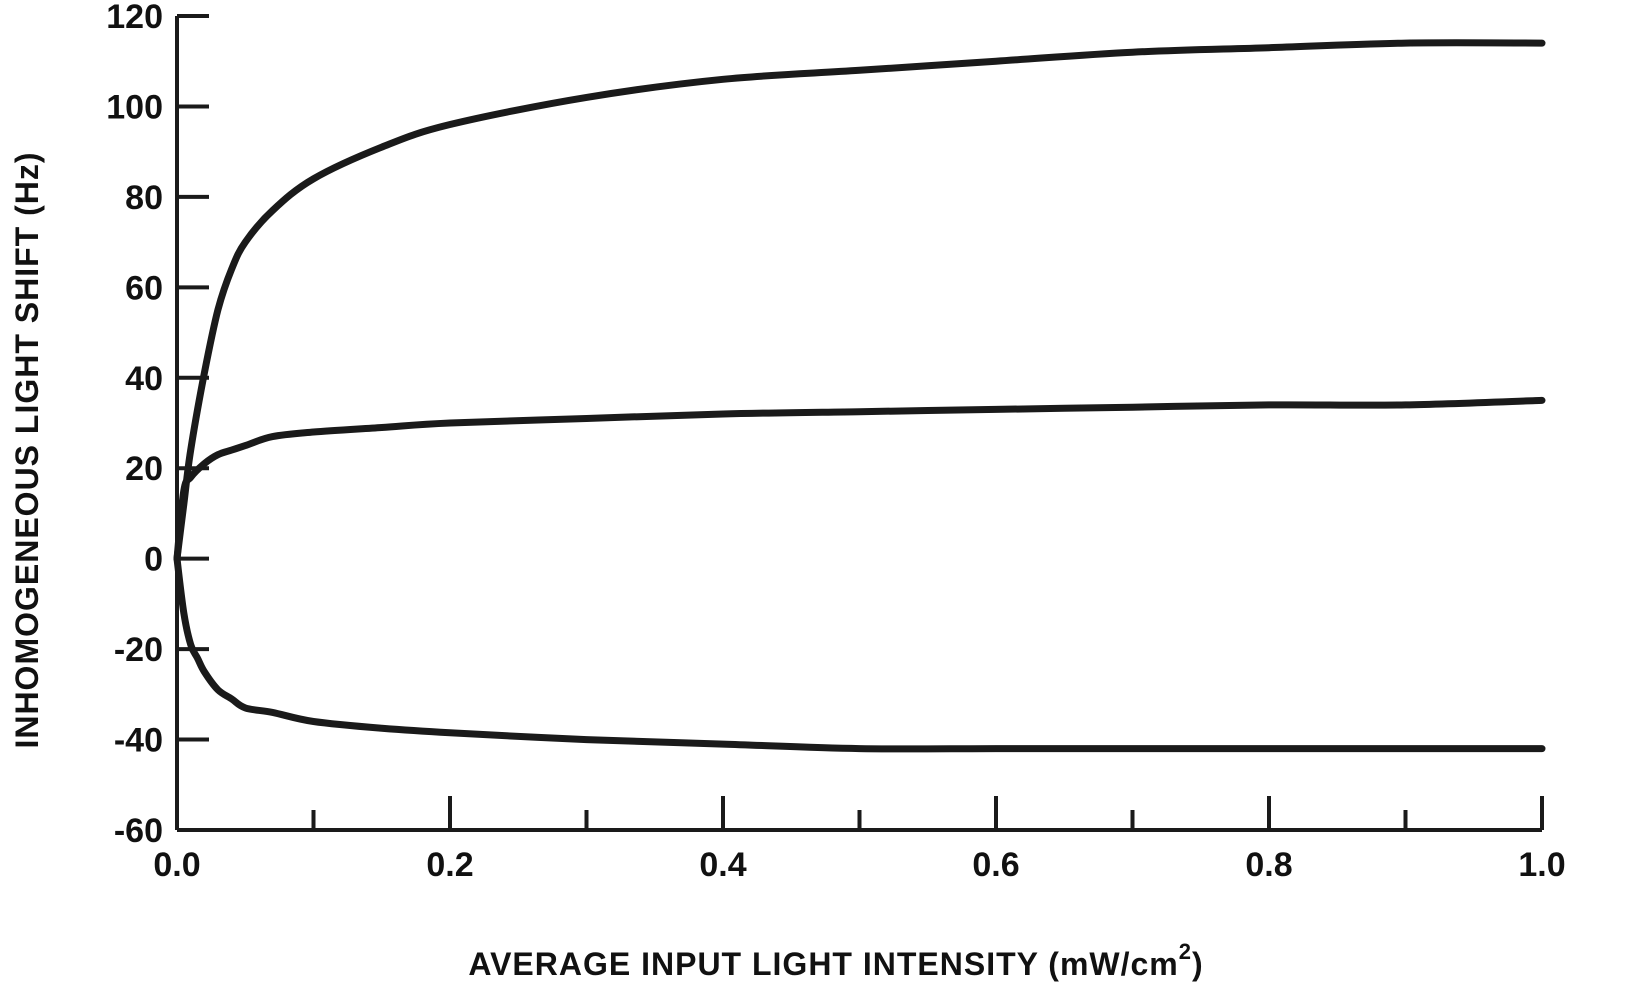 This screenshot has width=1629, height=988. I want to click on y-tick-label: -40, so click(138, 741).